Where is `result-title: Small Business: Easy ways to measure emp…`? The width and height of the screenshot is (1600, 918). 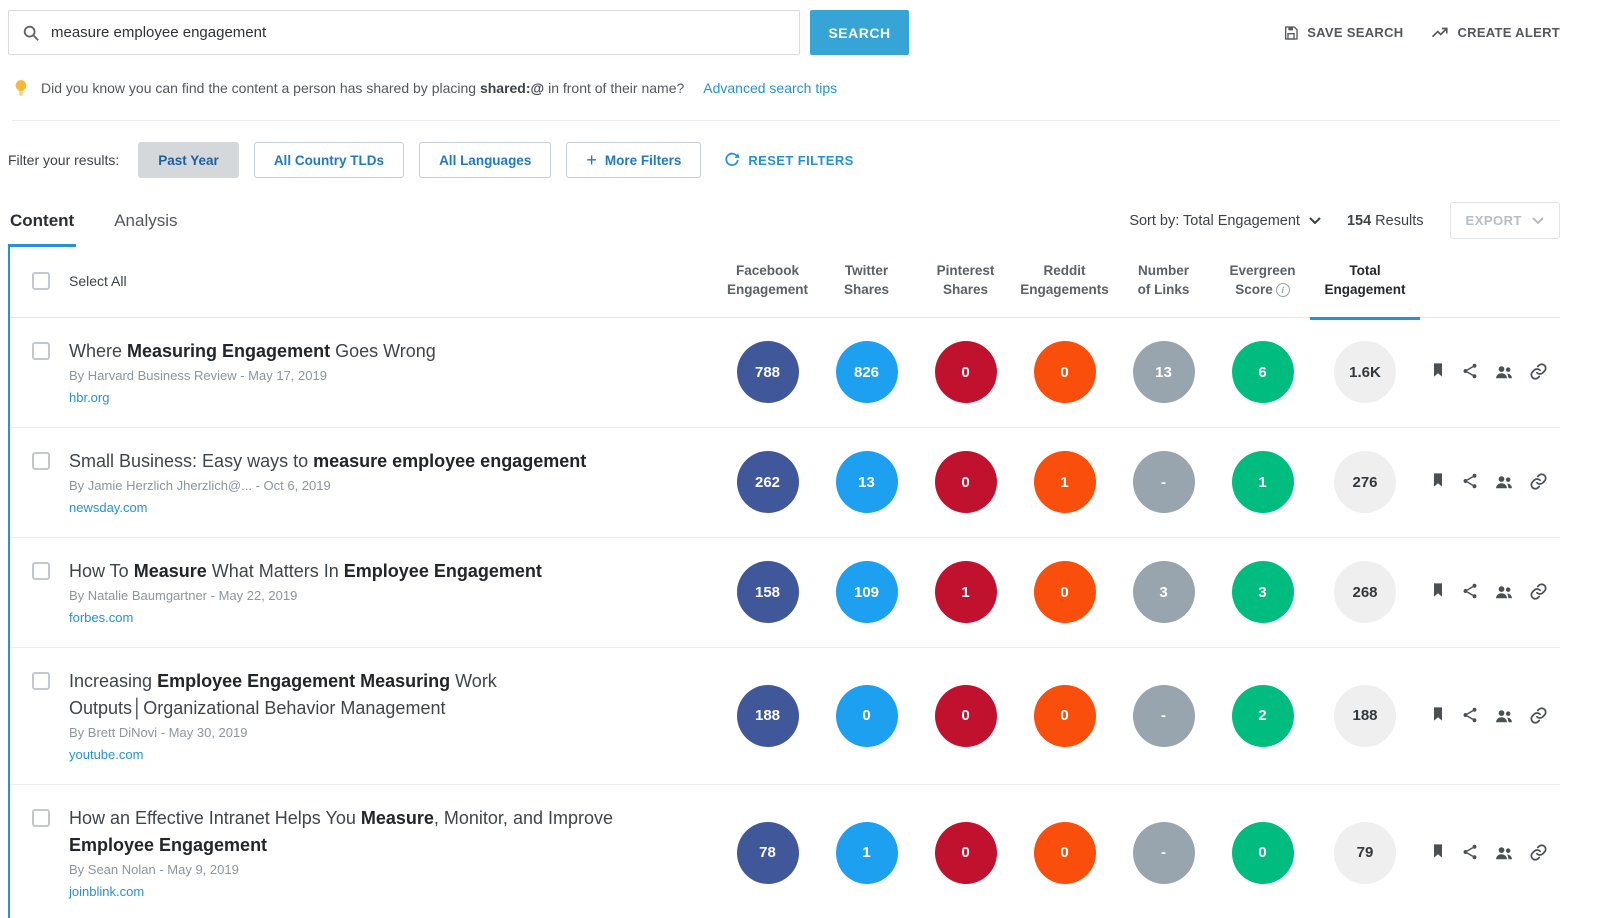
result-title: Small Business: Easy ways to measure emp… is located at coordinates (328, 460).